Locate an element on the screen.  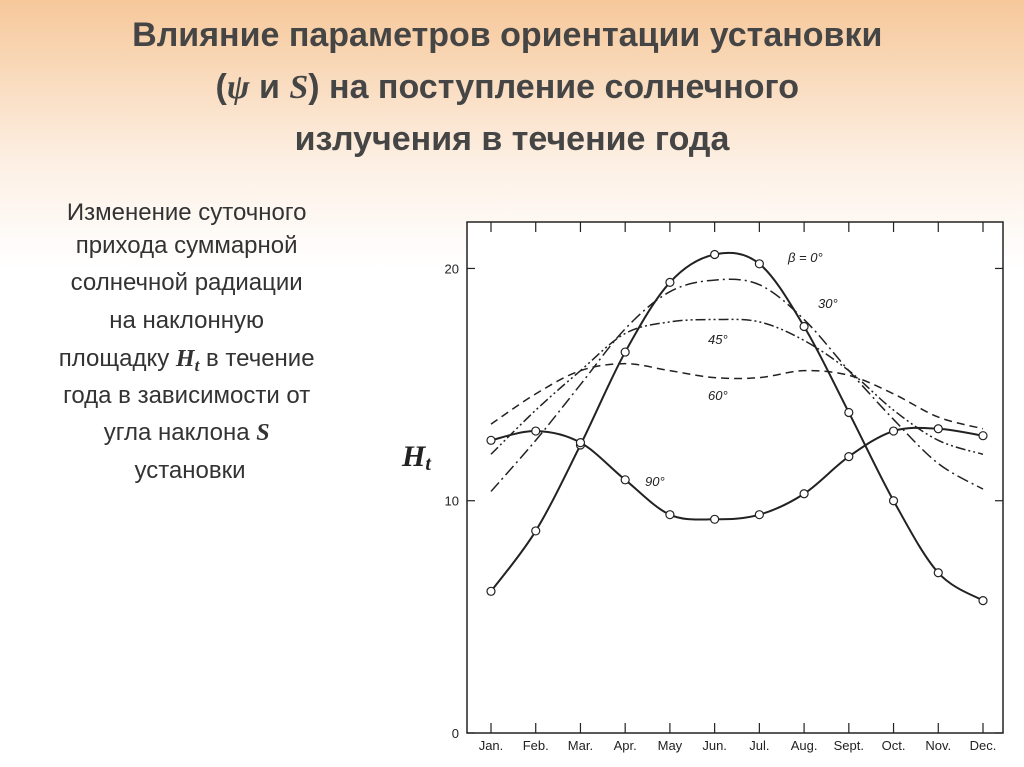
x-tick-label: Aug. is located at coordinates (804, 745).